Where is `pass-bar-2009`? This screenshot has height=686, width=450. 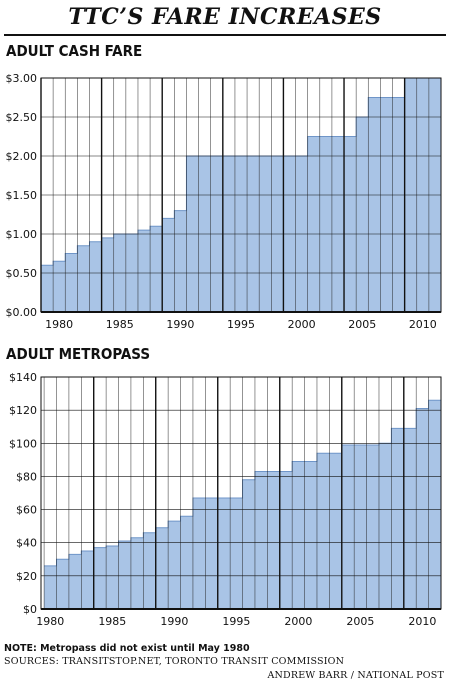 pass-bar-2009 is located at coordinates (410, 518).